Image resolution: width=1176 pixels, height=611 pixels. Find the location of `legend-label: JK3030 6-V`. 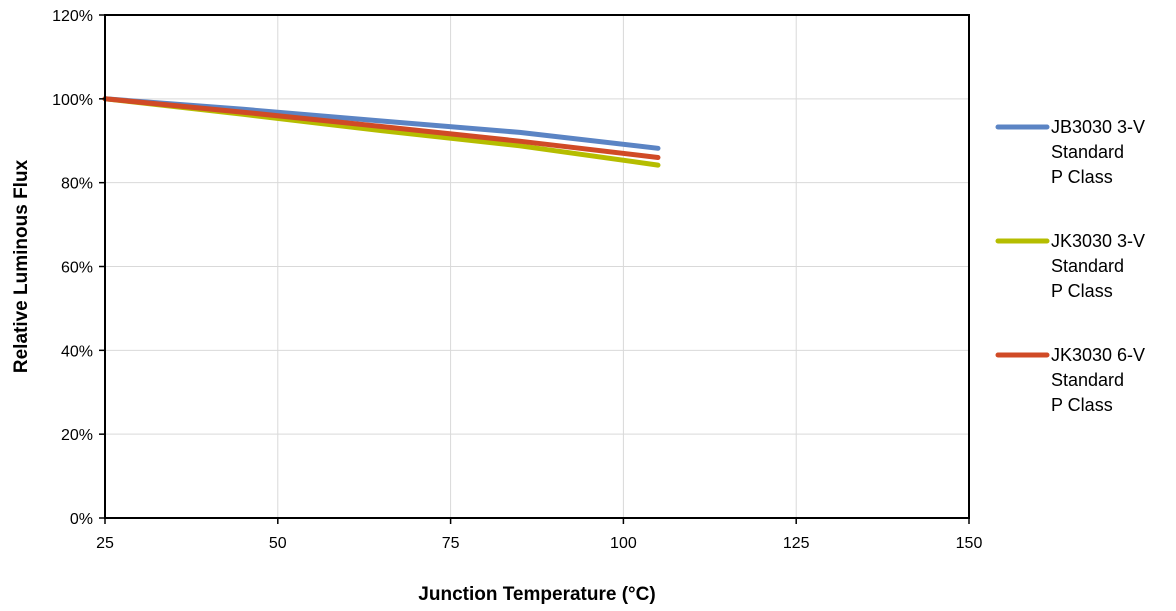

legend-label: JK3030 6-V is located at coordinates (1098, 355).